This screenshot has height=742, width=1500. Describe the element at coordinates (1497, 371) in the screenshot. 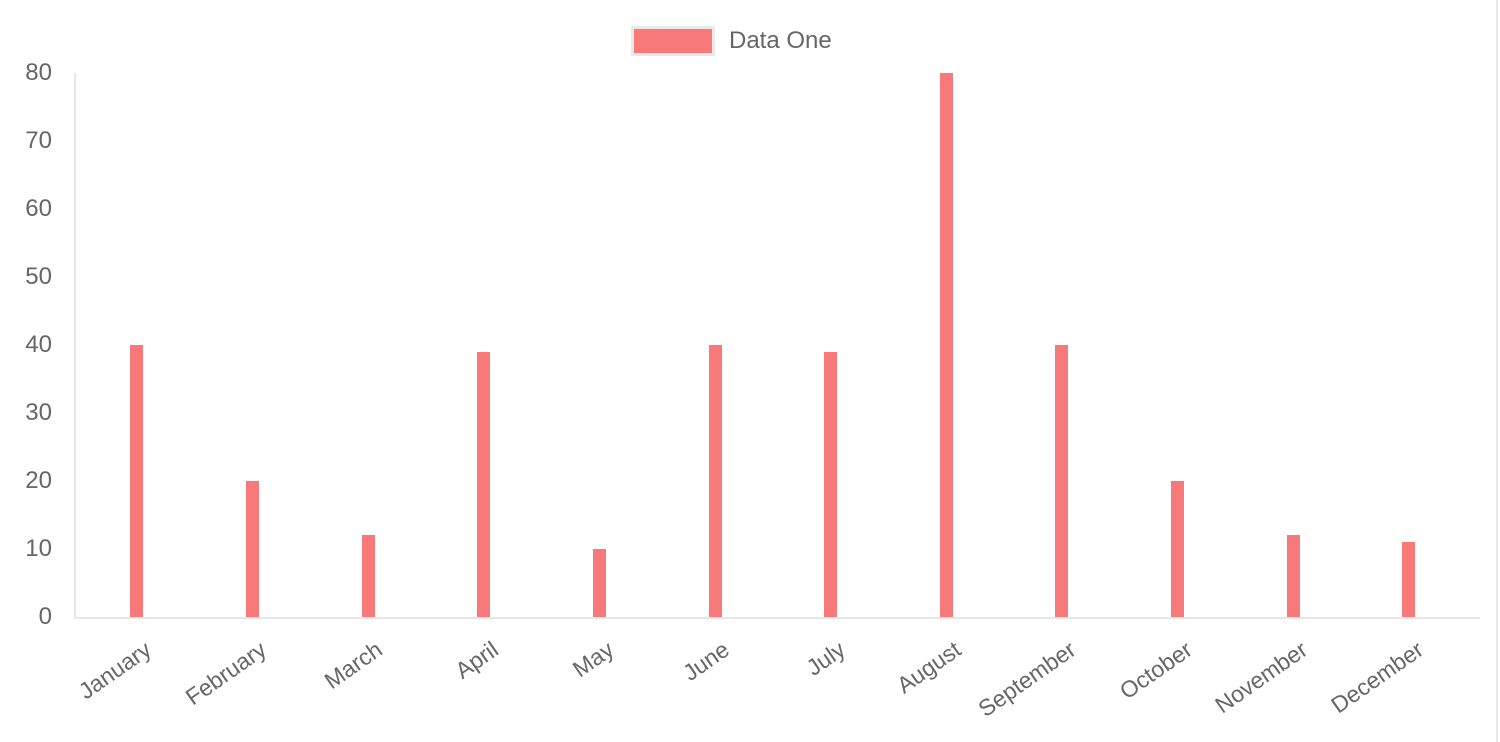

I see `page-right-border` at that location.